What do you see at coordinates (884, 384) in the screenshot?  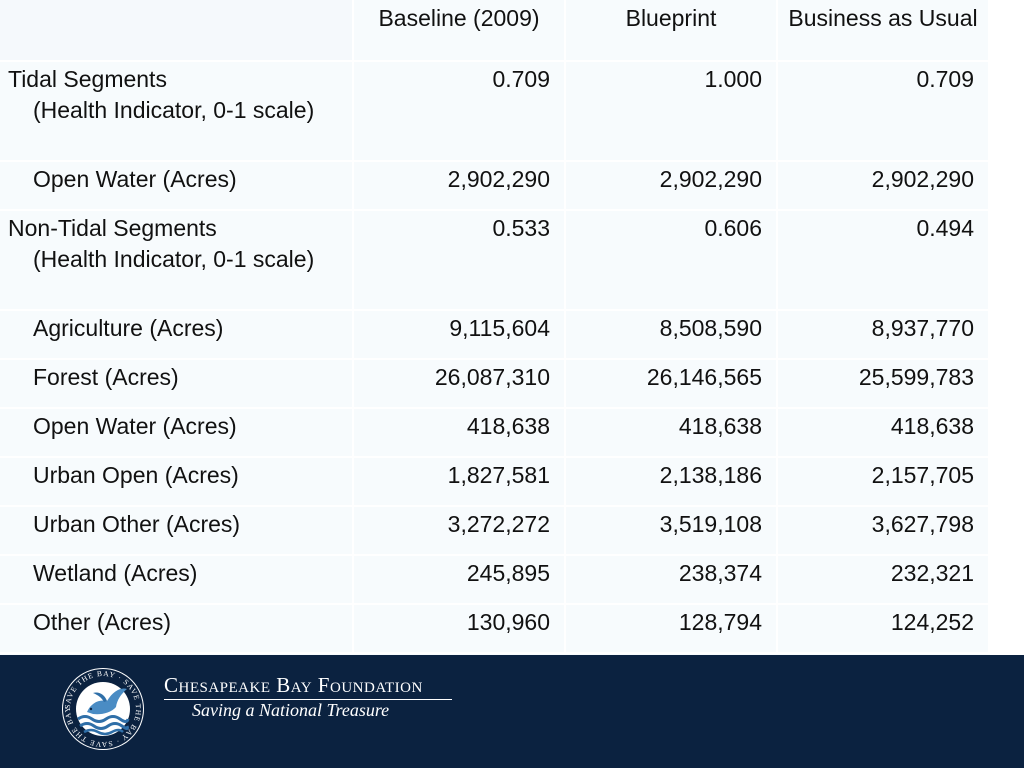 I see `cell-business-as-usual: 25,599,783` at bounding box center [884, 384].